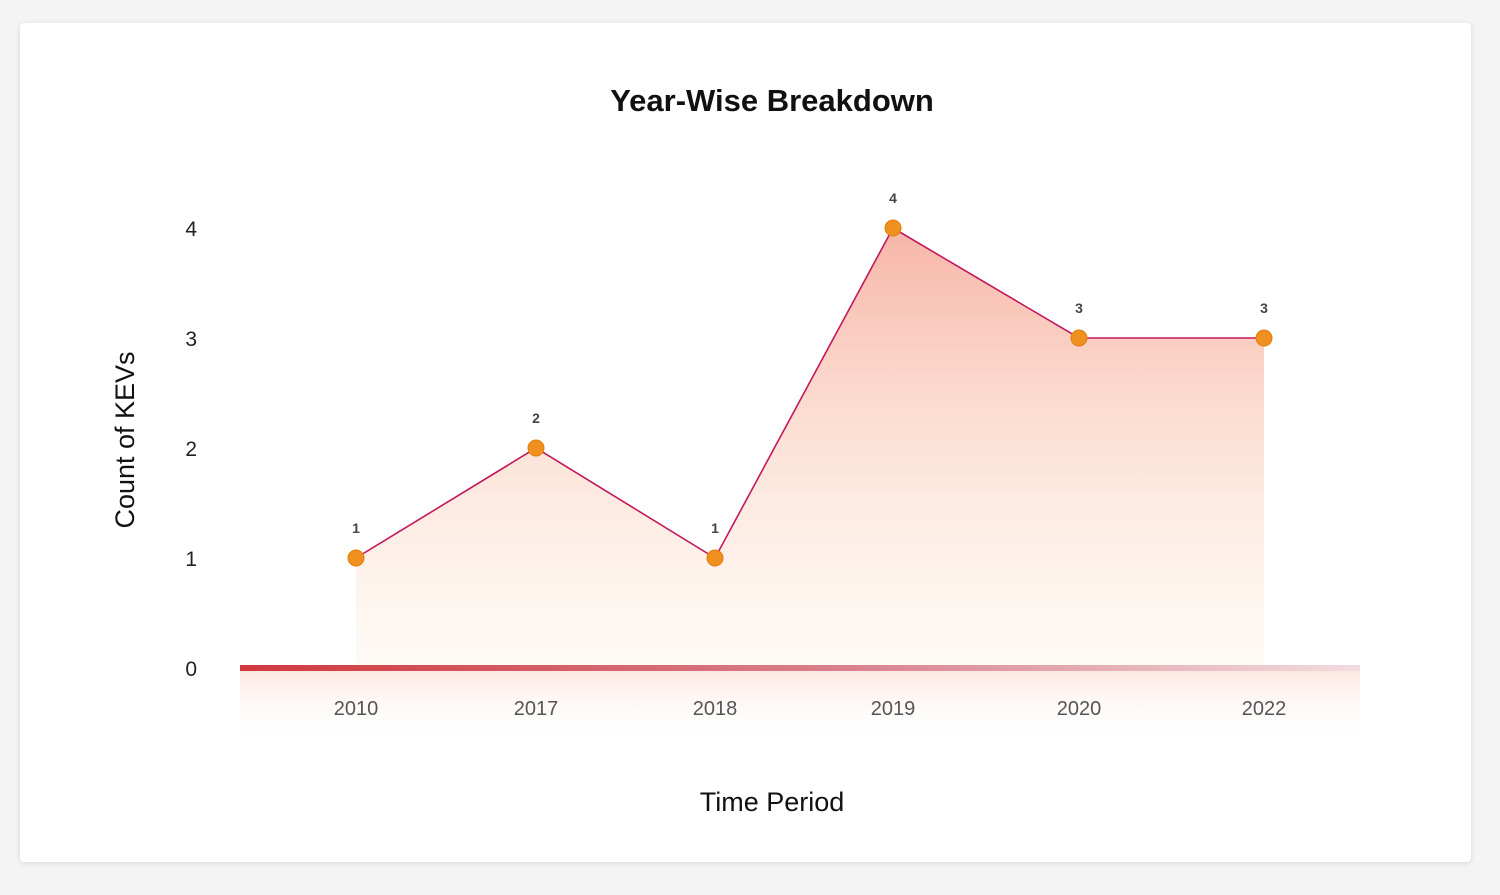  I want to click on x-axis-baseline, so click(800, 668).